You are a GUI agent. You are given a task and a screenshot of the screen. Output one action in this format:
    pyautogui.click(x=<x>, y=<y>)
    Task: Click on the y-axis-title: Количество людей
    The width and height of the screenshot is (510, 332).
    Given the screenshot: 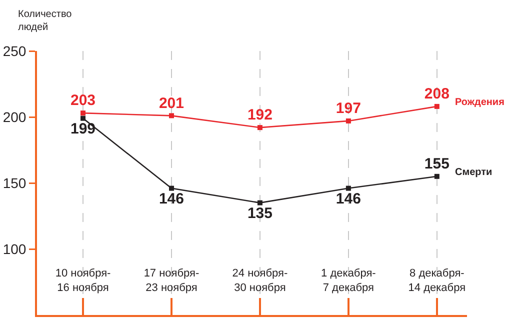 What is the action you would take?
    pyautogui.click(x=45, y=21)
    